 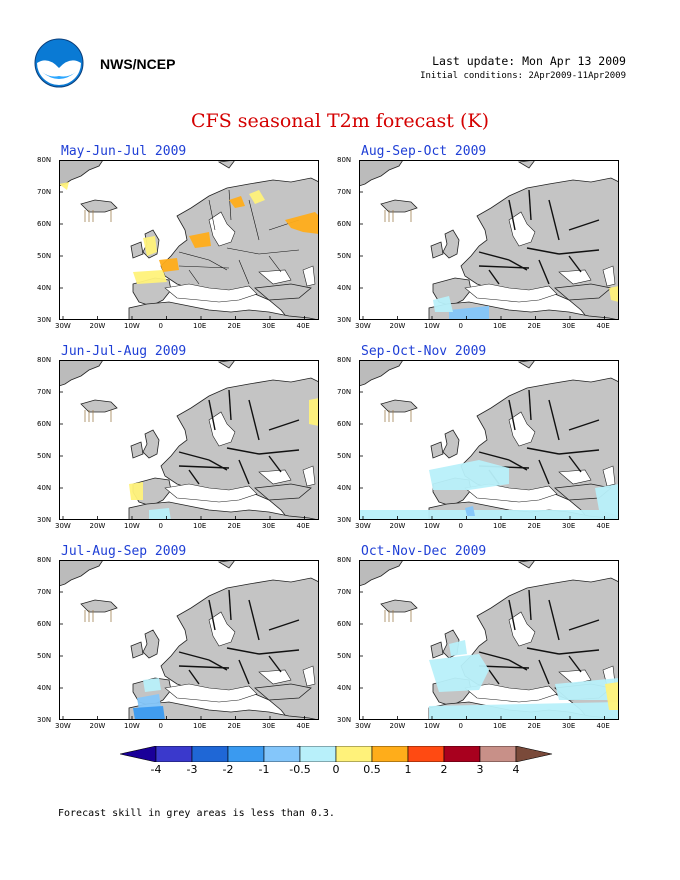 What do you see at coordinates (516, 769) in the screenshot?
I see `legend-label: 4` at bounding box center [516, 769].